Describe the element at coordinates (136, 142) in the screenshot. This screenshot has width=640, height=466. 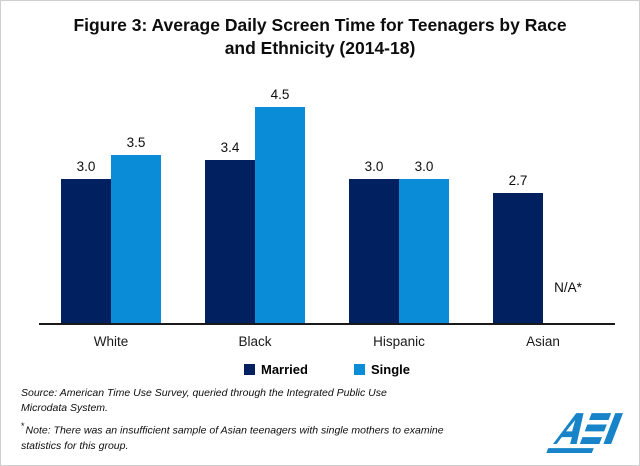
I see `value-label: 3.5` at that location.